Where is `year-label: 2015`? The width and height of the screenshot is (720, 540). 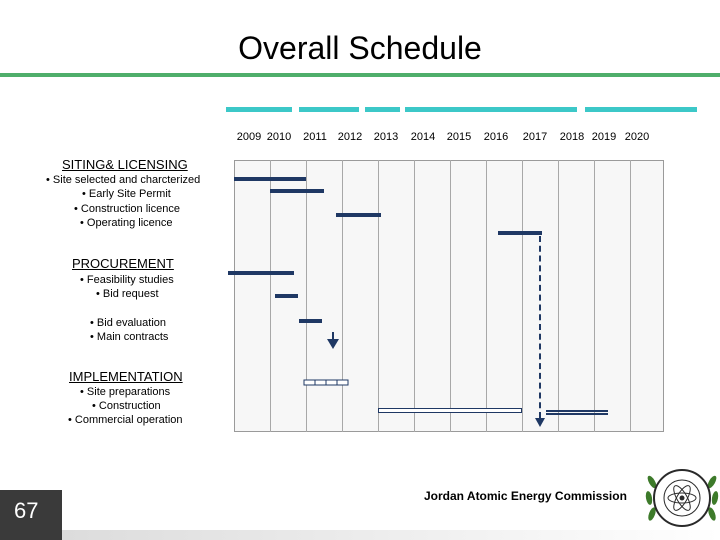
year-label: 2015 is located at coordinates (459, 137).